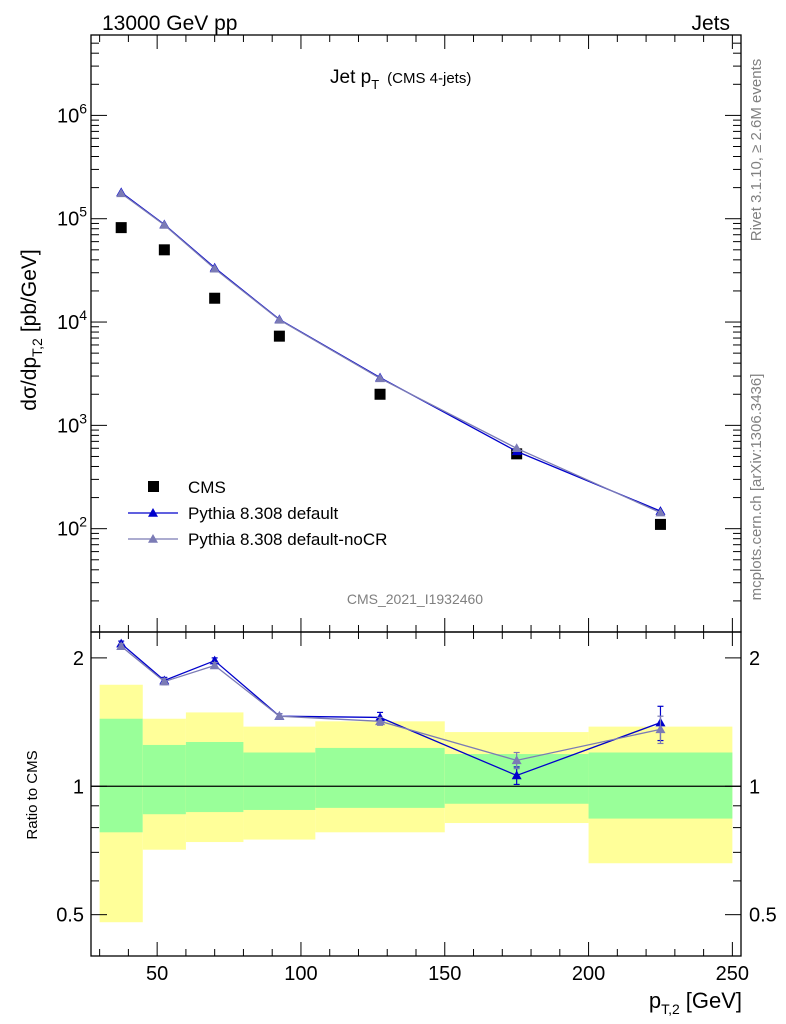 Image resolution: width=786 pixels, height=1024 pixels. Describe the element at coordinates (754, 659) in the screenshot. I see `ratio-tick-label-right-2: 2` at that location.